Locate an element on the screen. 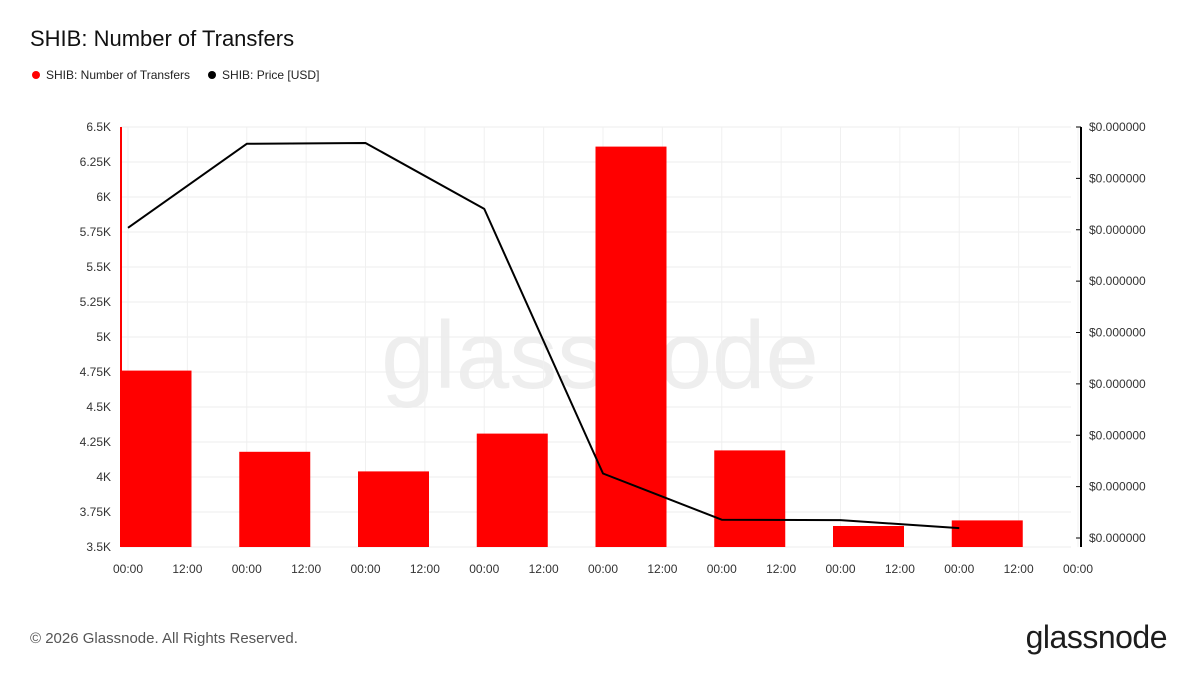  y-left-tick-label: 3.75K is located at coordinates (95, 512).